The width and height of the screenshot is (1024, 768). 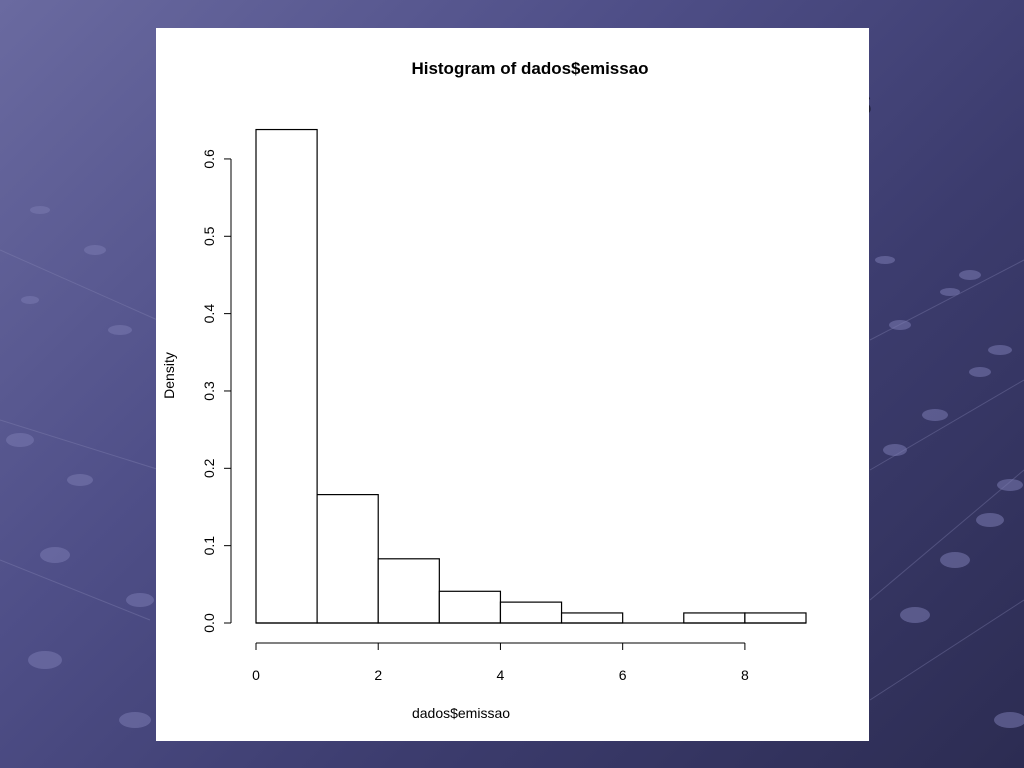 I want to click on x-axis-label: dados$emissao, so click(x=461, y=713).